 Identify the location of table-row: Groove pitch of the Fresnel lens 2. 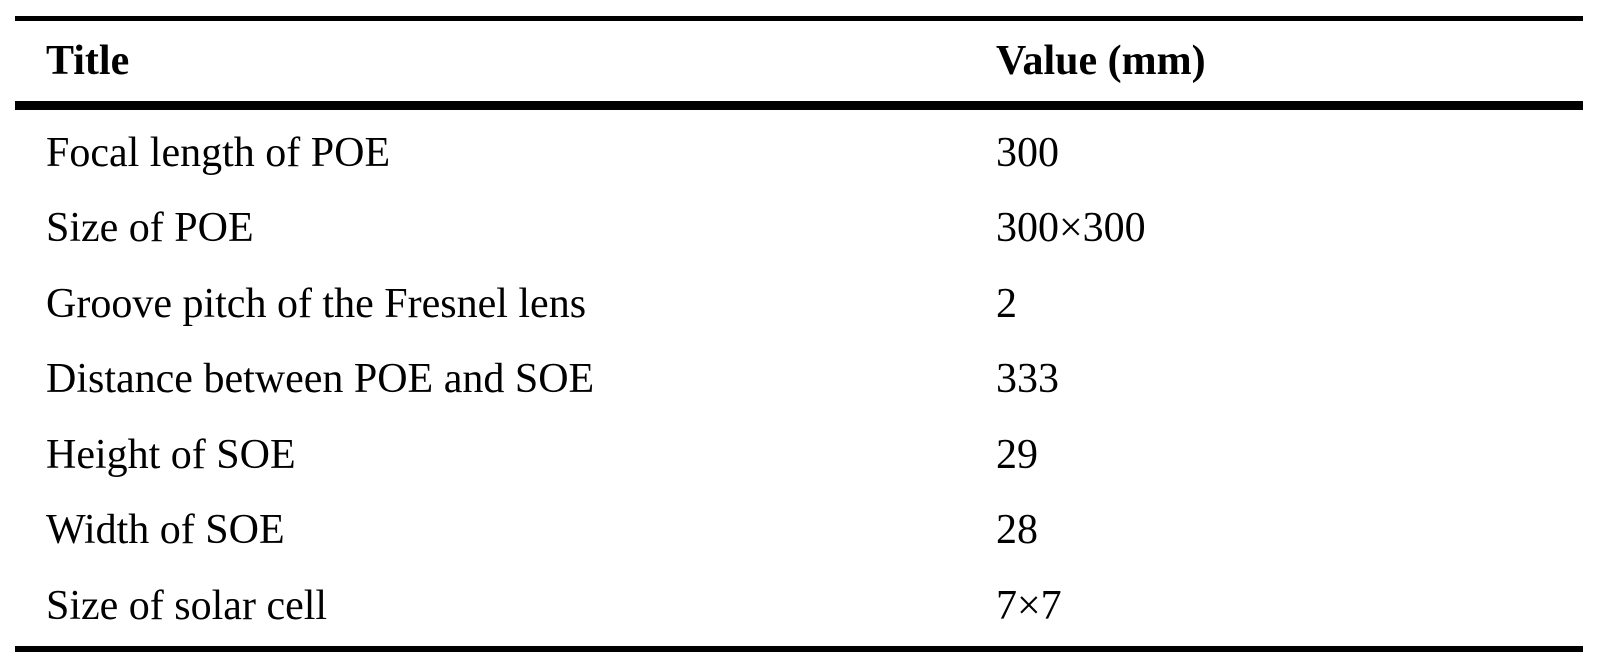
(799, 304).